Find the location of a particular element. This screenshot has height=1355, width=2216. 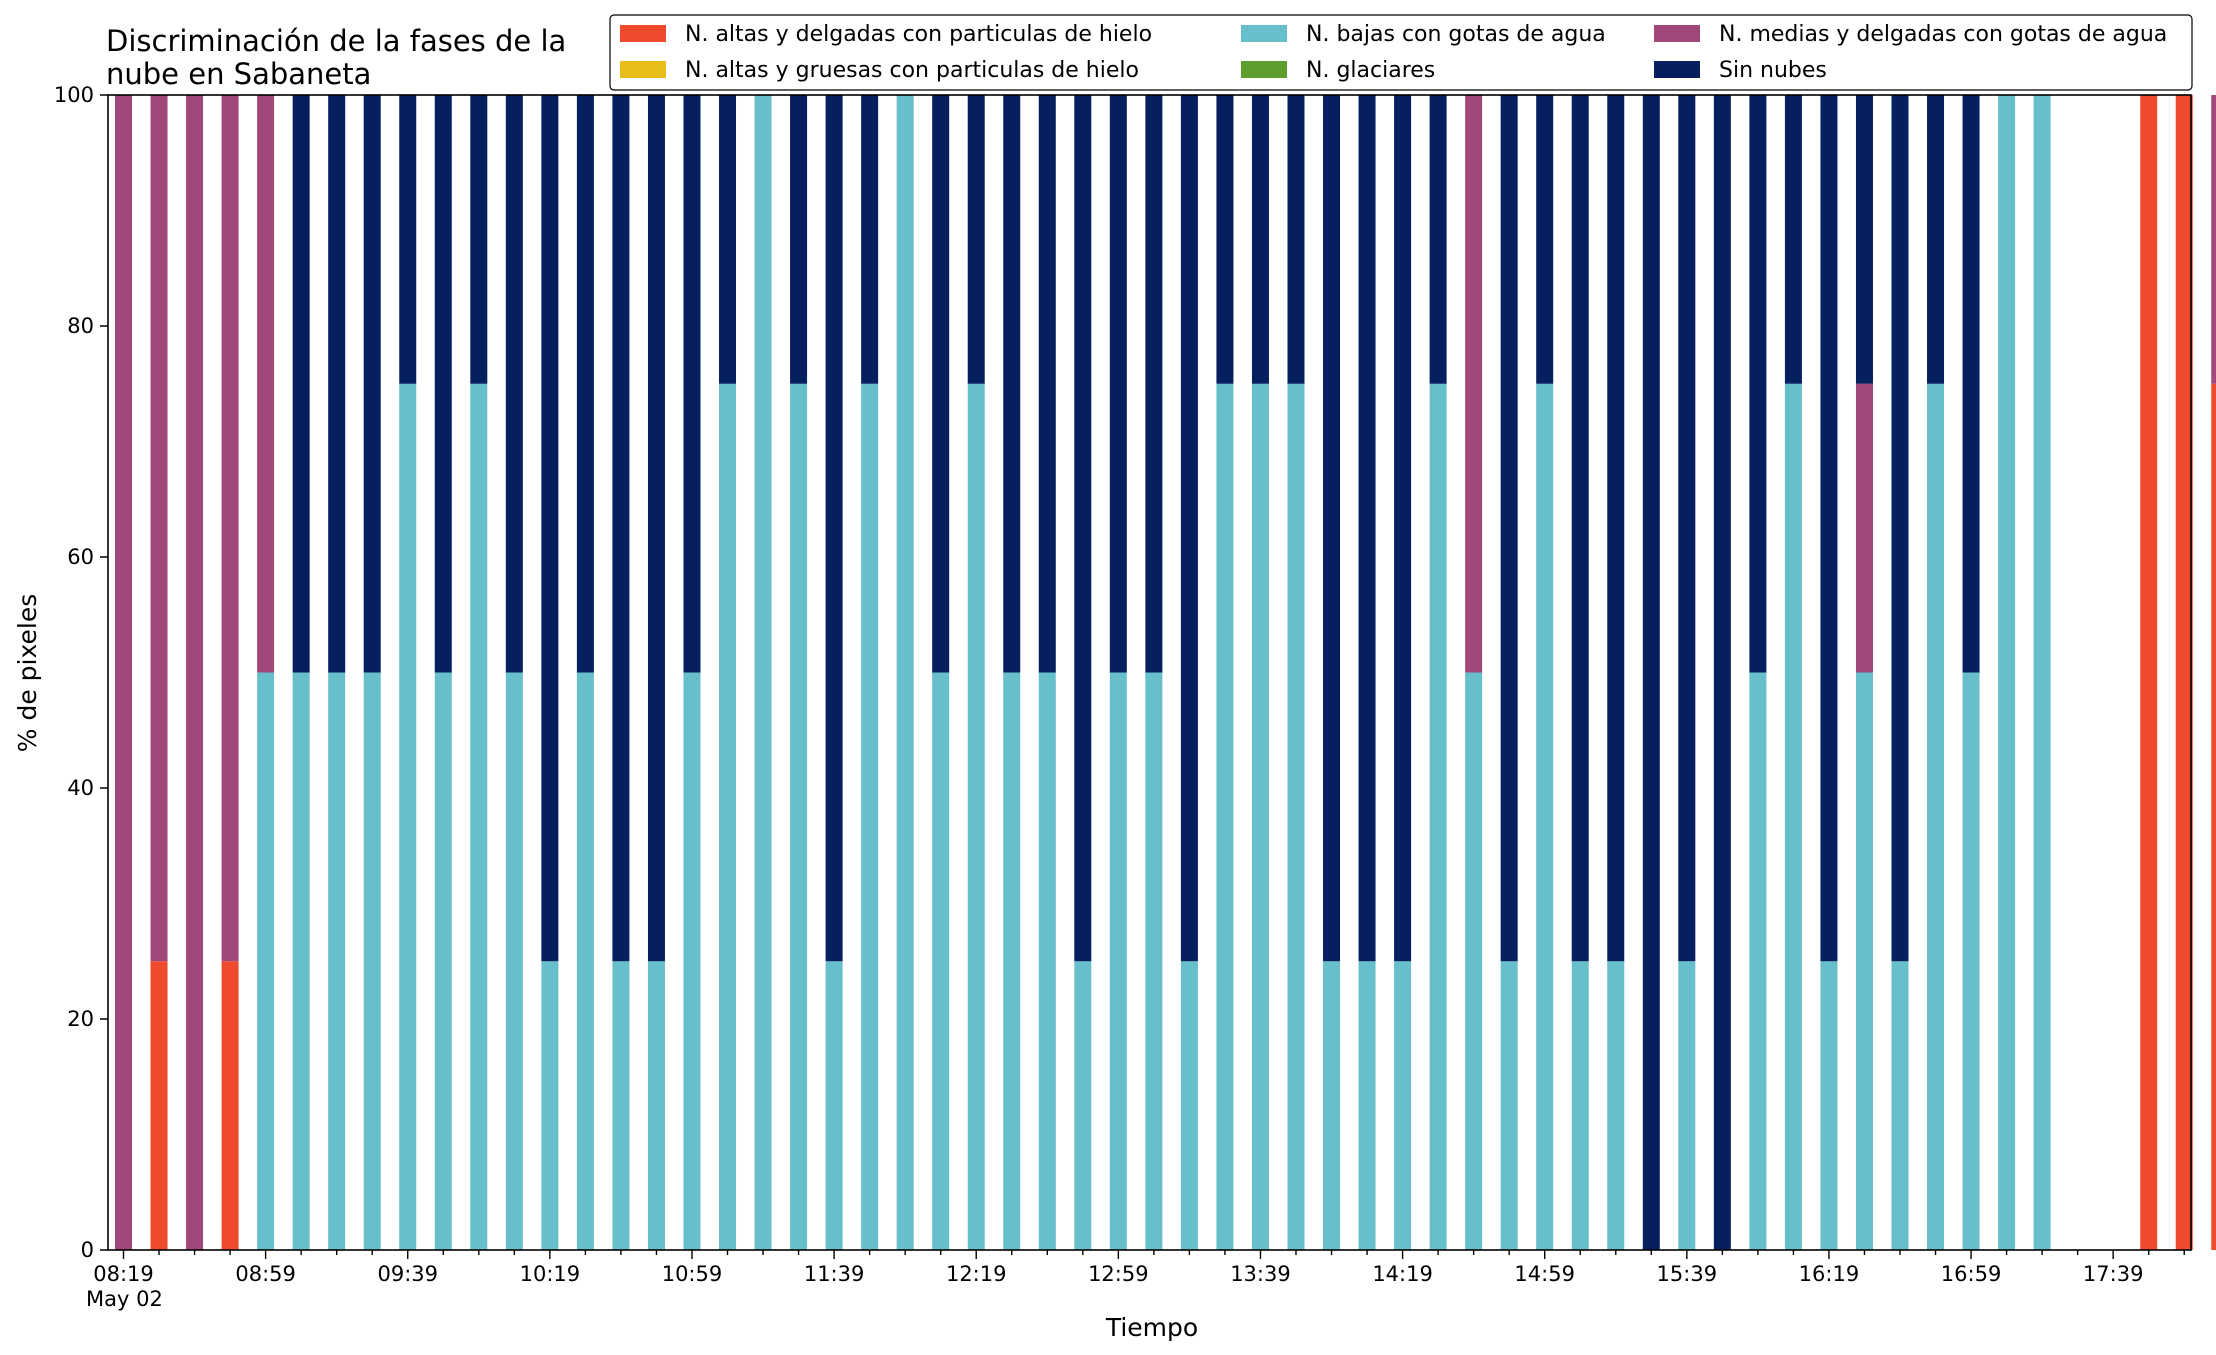

legend-label-sin_nubes: Sin nubes is located at coordinates (1773, 70).